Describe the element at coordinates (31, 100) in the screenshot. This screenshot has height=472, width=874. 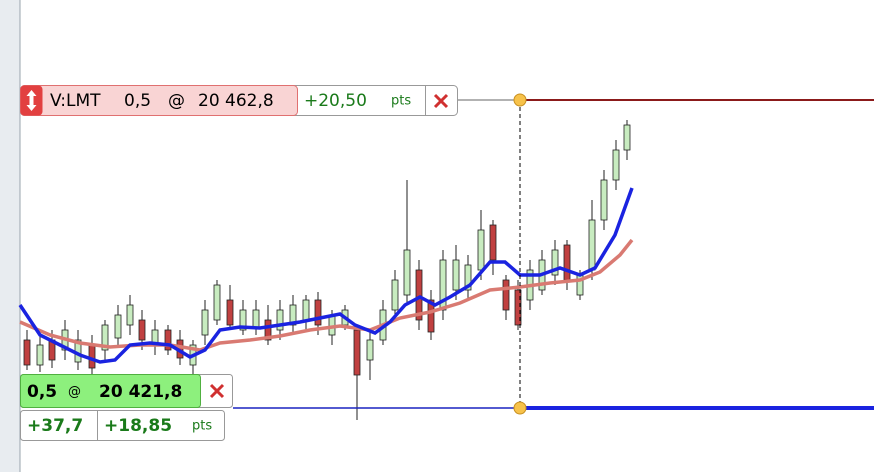
I see `drag-arrow` at that location.